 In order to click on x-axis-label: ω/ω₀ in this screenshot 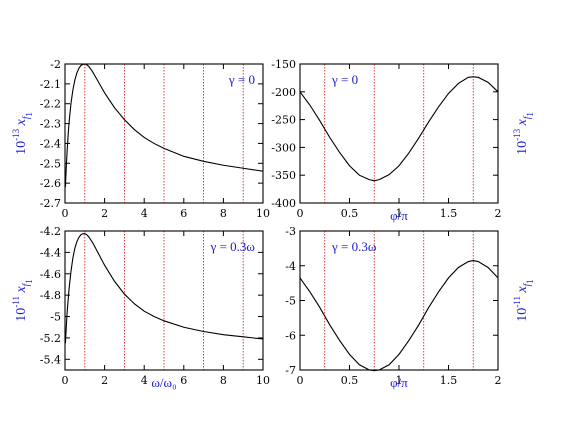, I will do `click(163, 382)`.